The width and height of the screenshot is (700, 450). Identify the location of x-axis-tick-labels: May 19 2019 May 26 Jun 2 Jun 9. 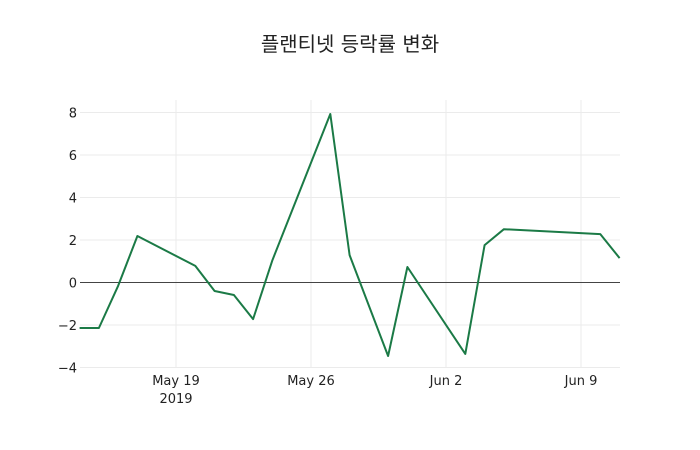
(374, 390).